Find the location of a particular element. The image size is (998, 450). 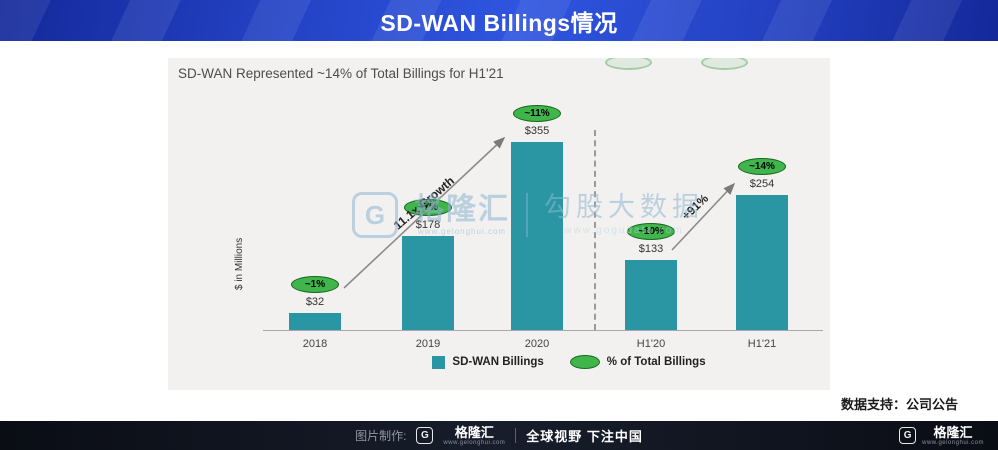

footer-brand-name: 格隆汇 is located at coordinates (474, 432).